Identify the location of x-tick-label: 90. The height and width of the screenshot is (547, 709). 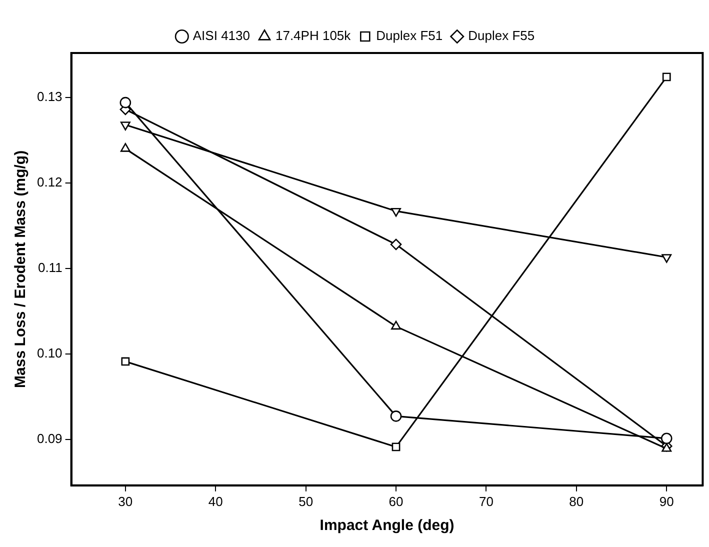
(666, 501).